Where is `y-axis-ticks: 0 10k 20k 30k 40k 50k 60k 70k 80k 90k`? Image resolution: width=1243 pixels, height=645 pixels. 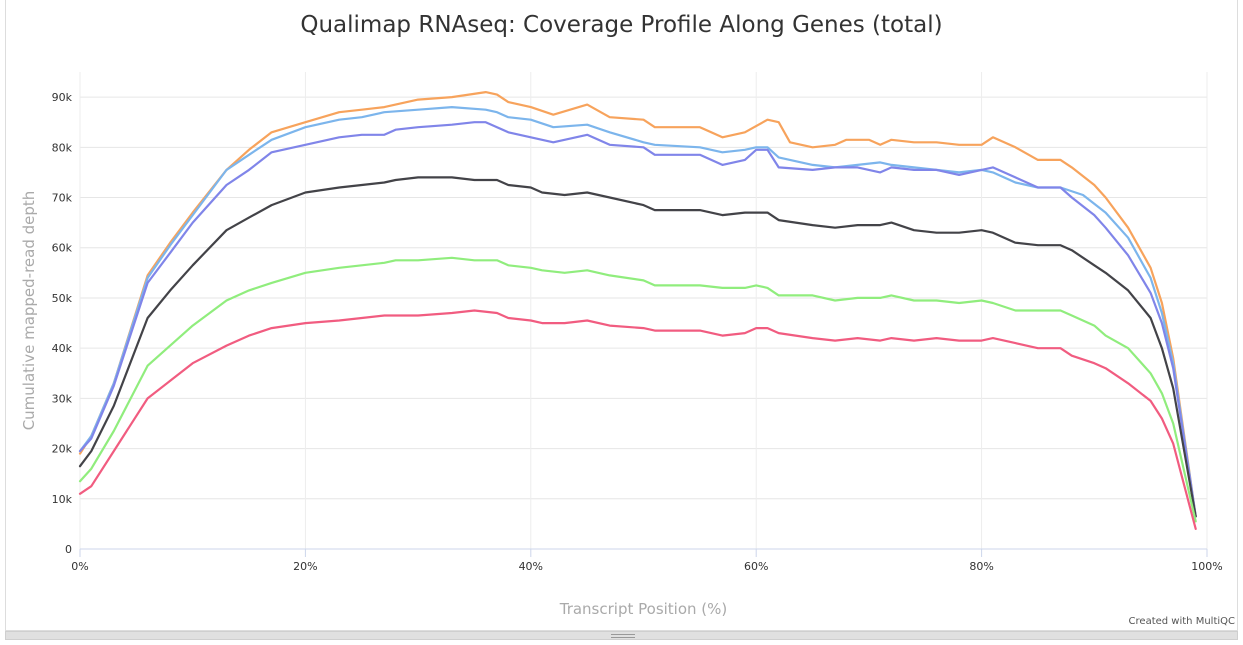 y-axis-ticks: 0 10k 20k 30k 40k 50k 60k 70k 80k 90k is located at coordinates (62, 323).